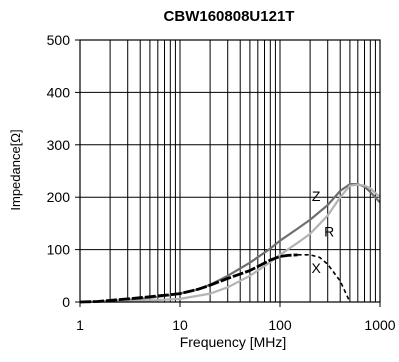 Image resolution: width=399 pixels, height=362 pixels. I want to click on y-axis-label: Impedance[Ω], so click(15, 169).